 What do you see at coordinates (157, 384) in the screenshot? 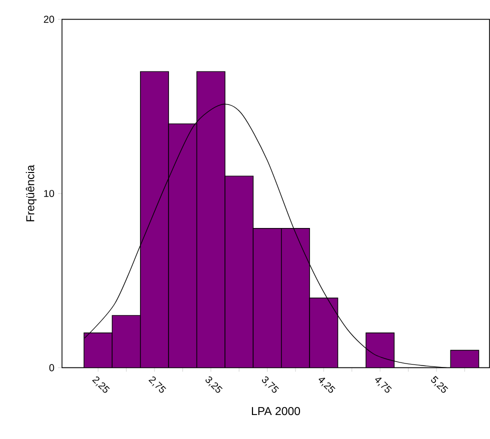
I see `x-tick-label: 2,75` at bounding box center [157, 384].